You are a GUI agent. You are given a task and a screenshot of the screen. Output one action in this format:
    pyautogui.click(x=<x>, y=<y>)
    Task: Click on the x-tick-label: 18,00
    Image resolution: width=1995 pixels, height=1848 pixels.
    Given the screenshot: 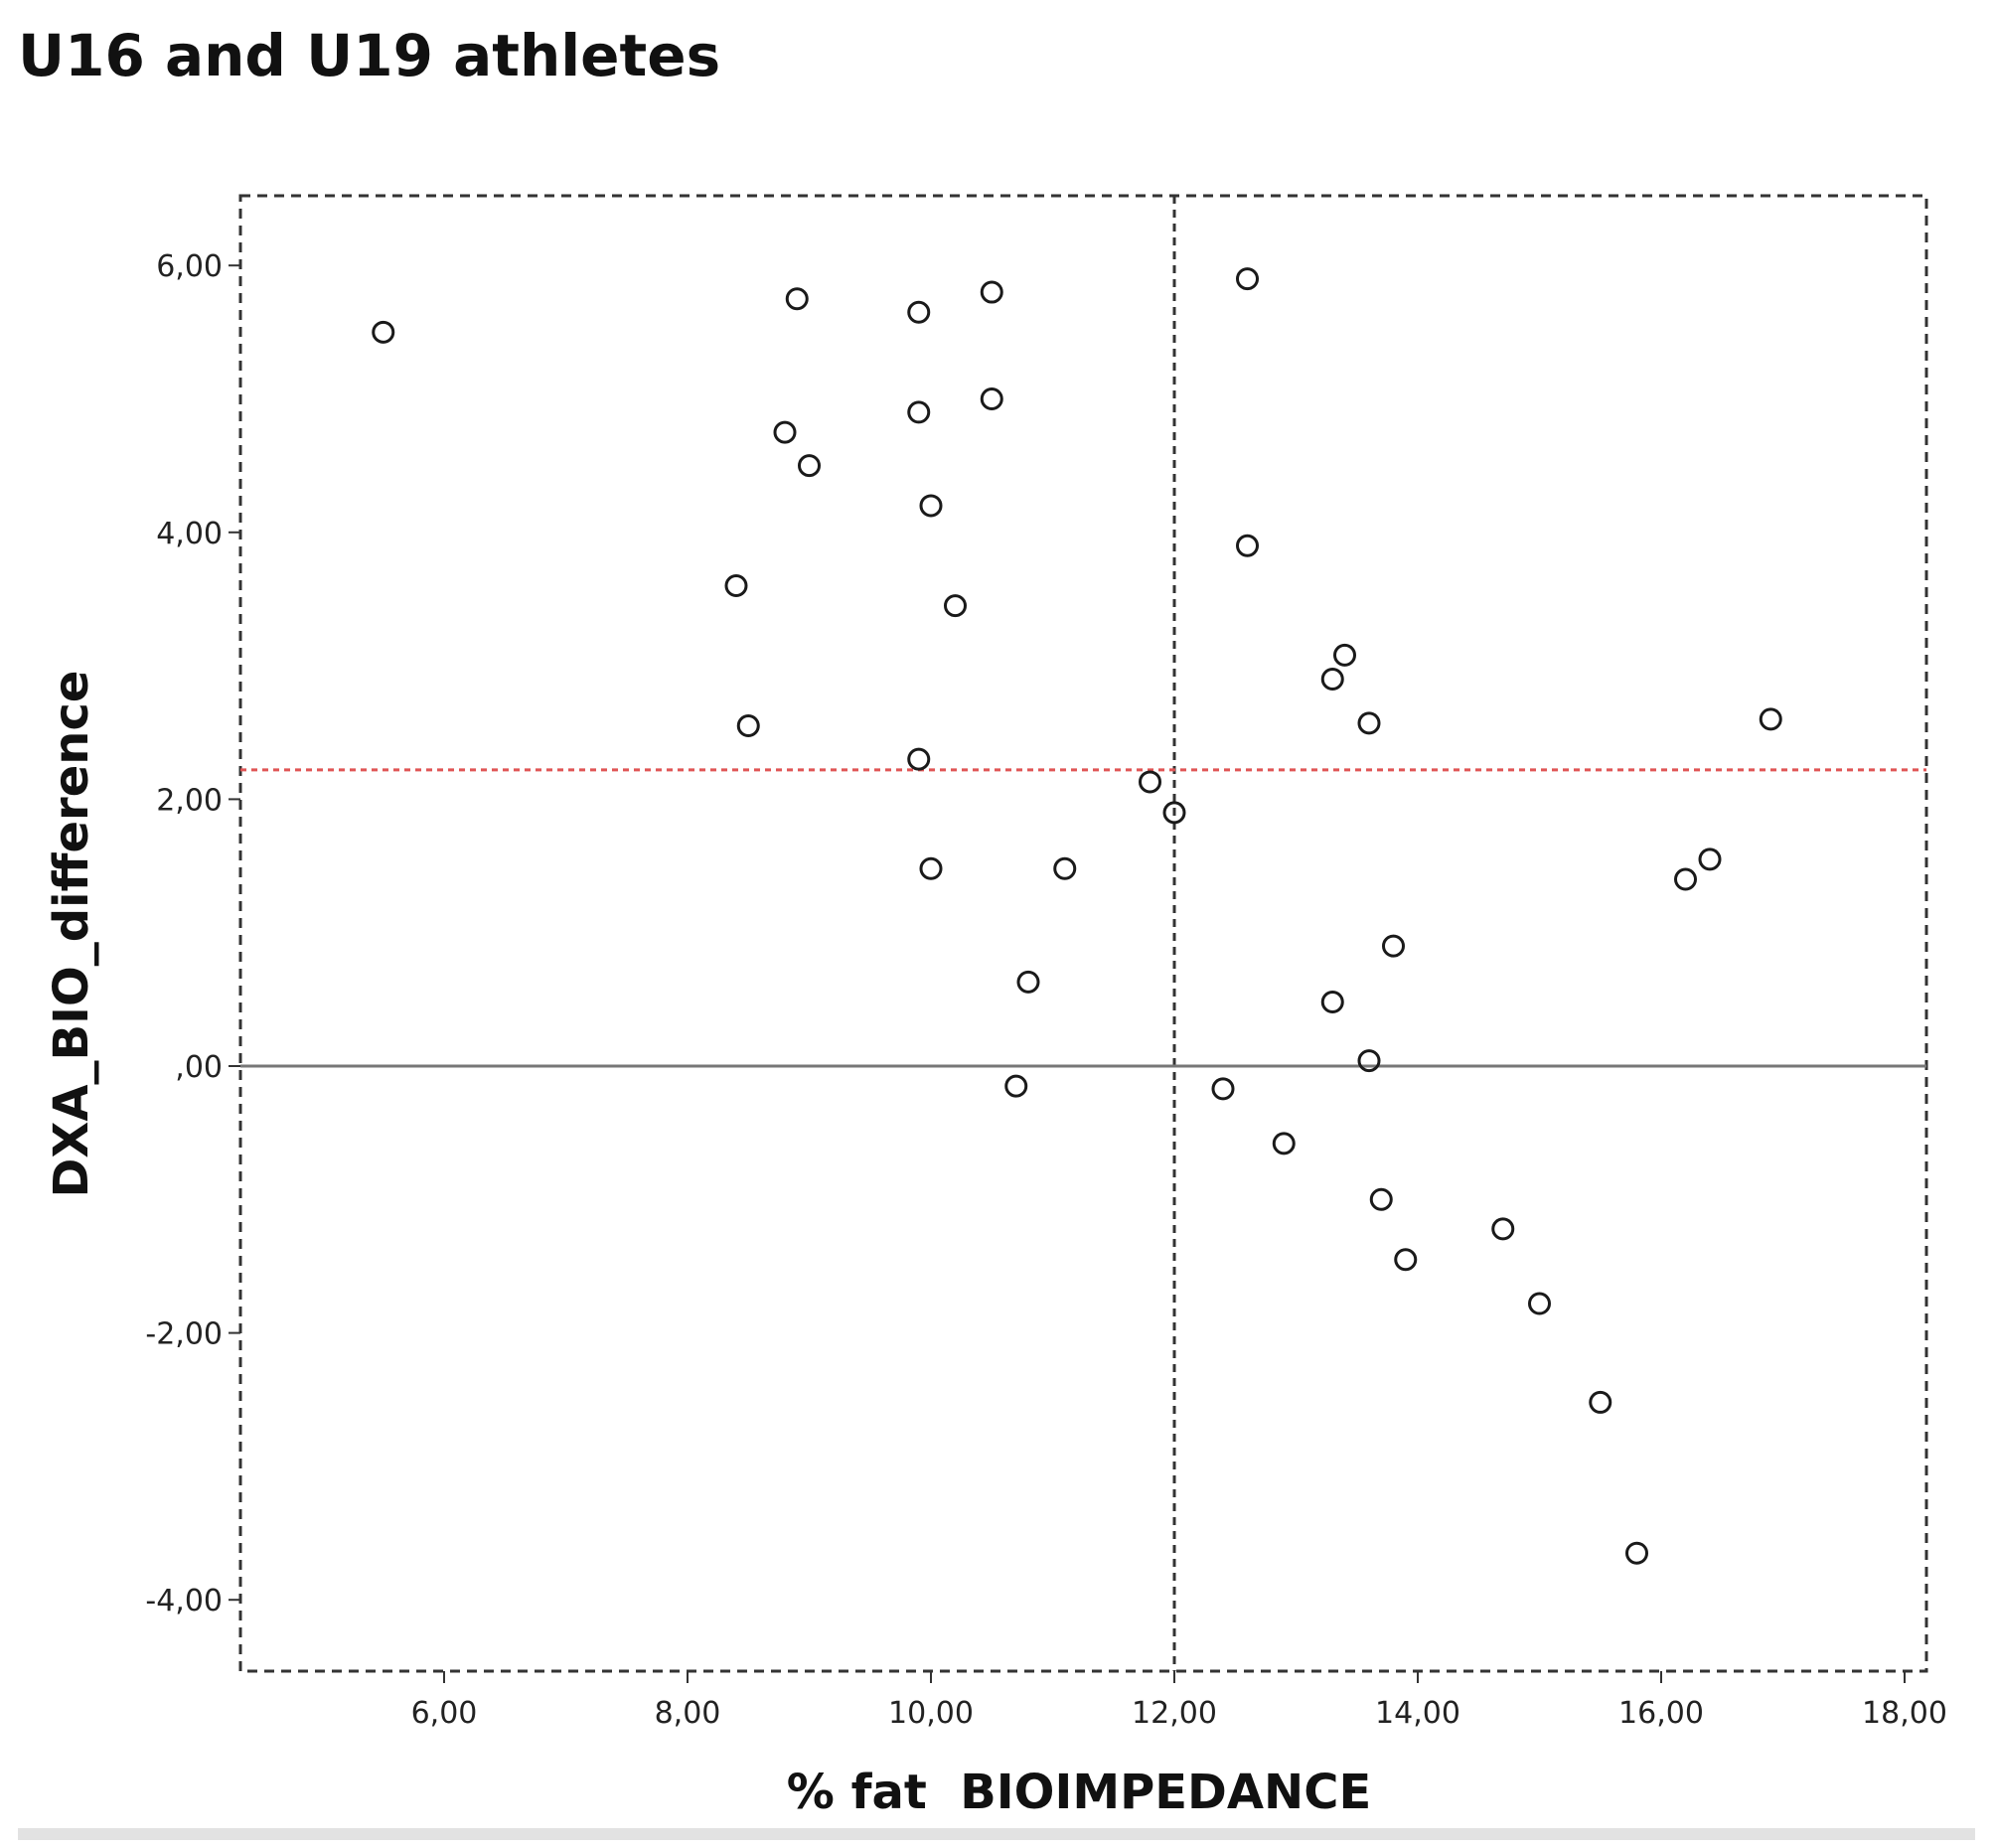 What is the action you would take?
    pyautogui.click(x=1904, y=1713)
    